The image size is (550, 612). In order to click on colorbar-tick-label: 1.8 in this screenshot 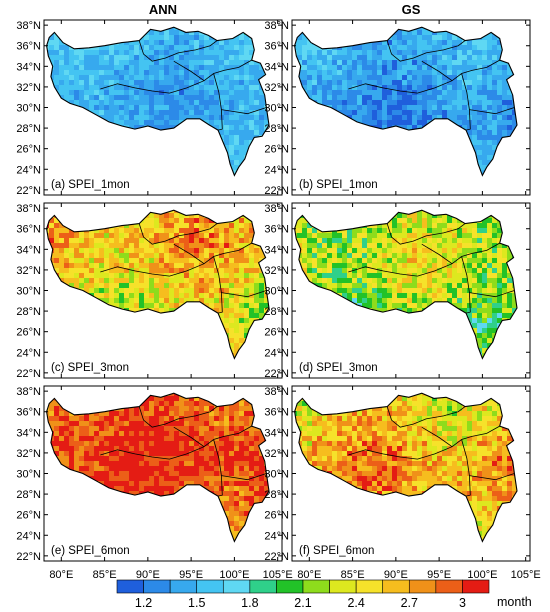, I will do `click(249, 603)`.